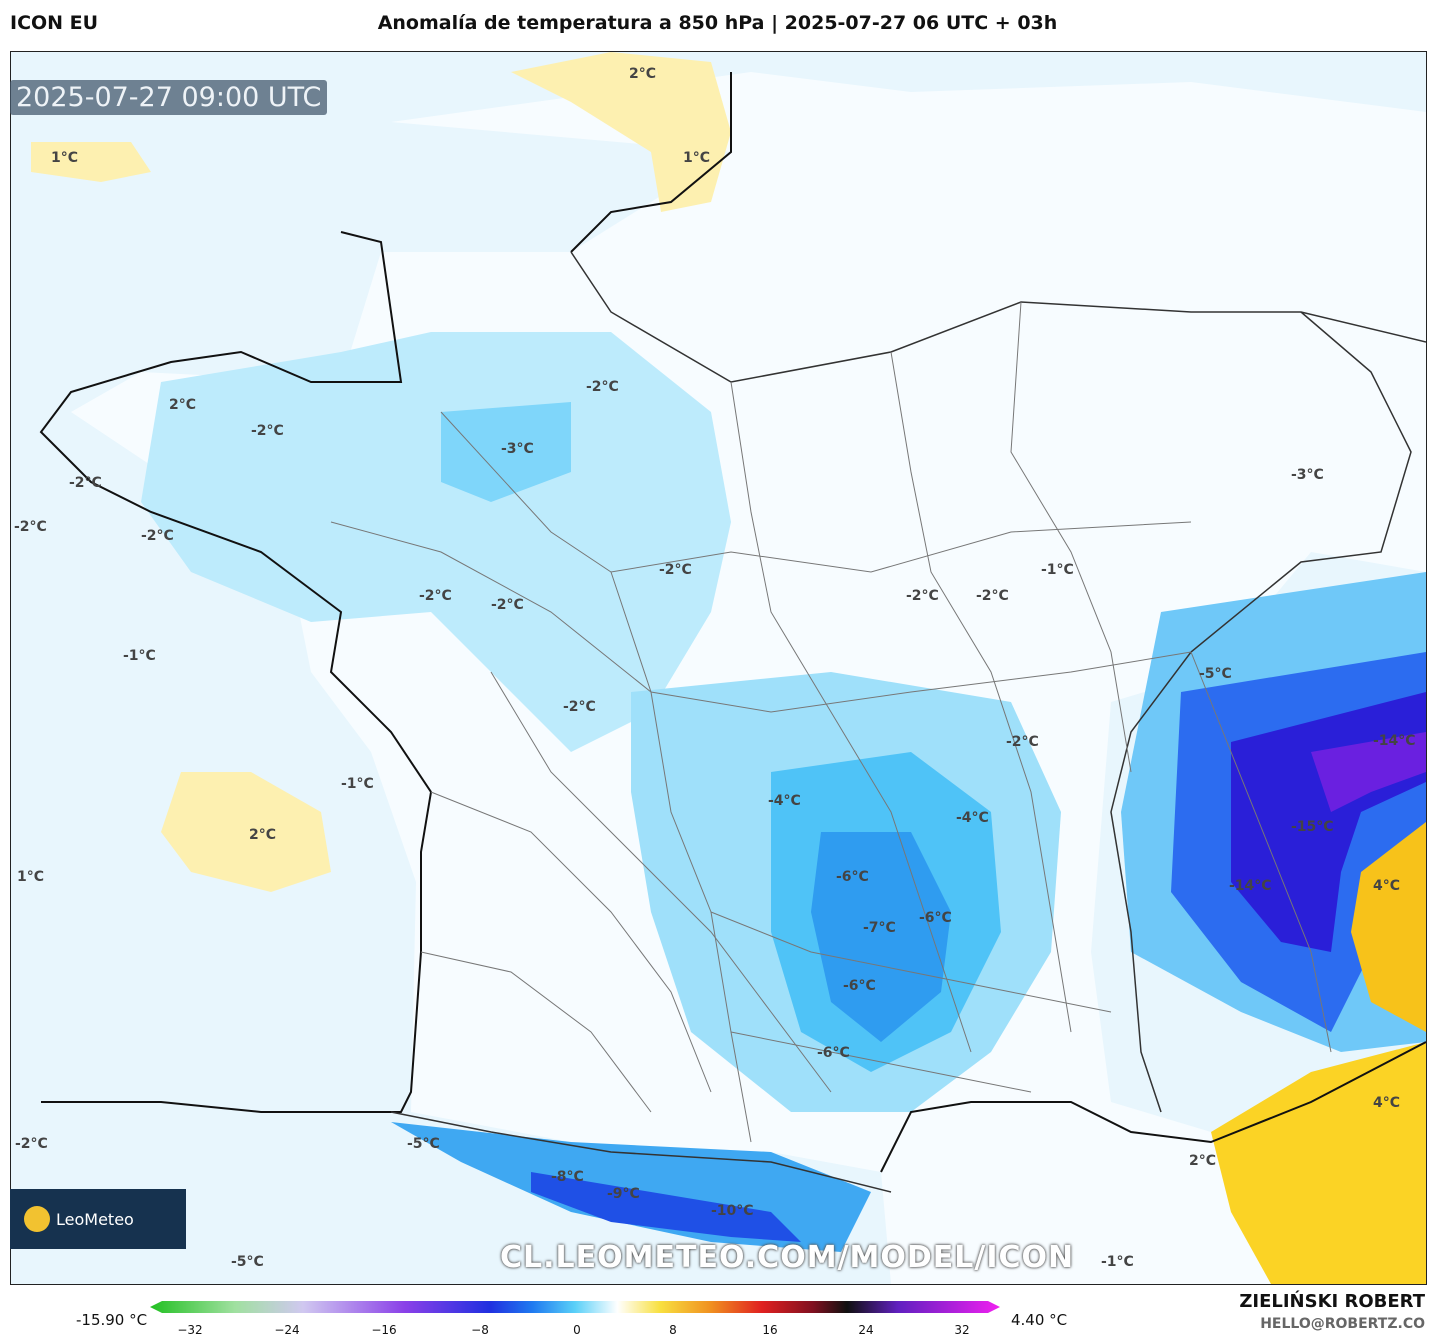  I want to click on colorbar, so click(575, 1307).